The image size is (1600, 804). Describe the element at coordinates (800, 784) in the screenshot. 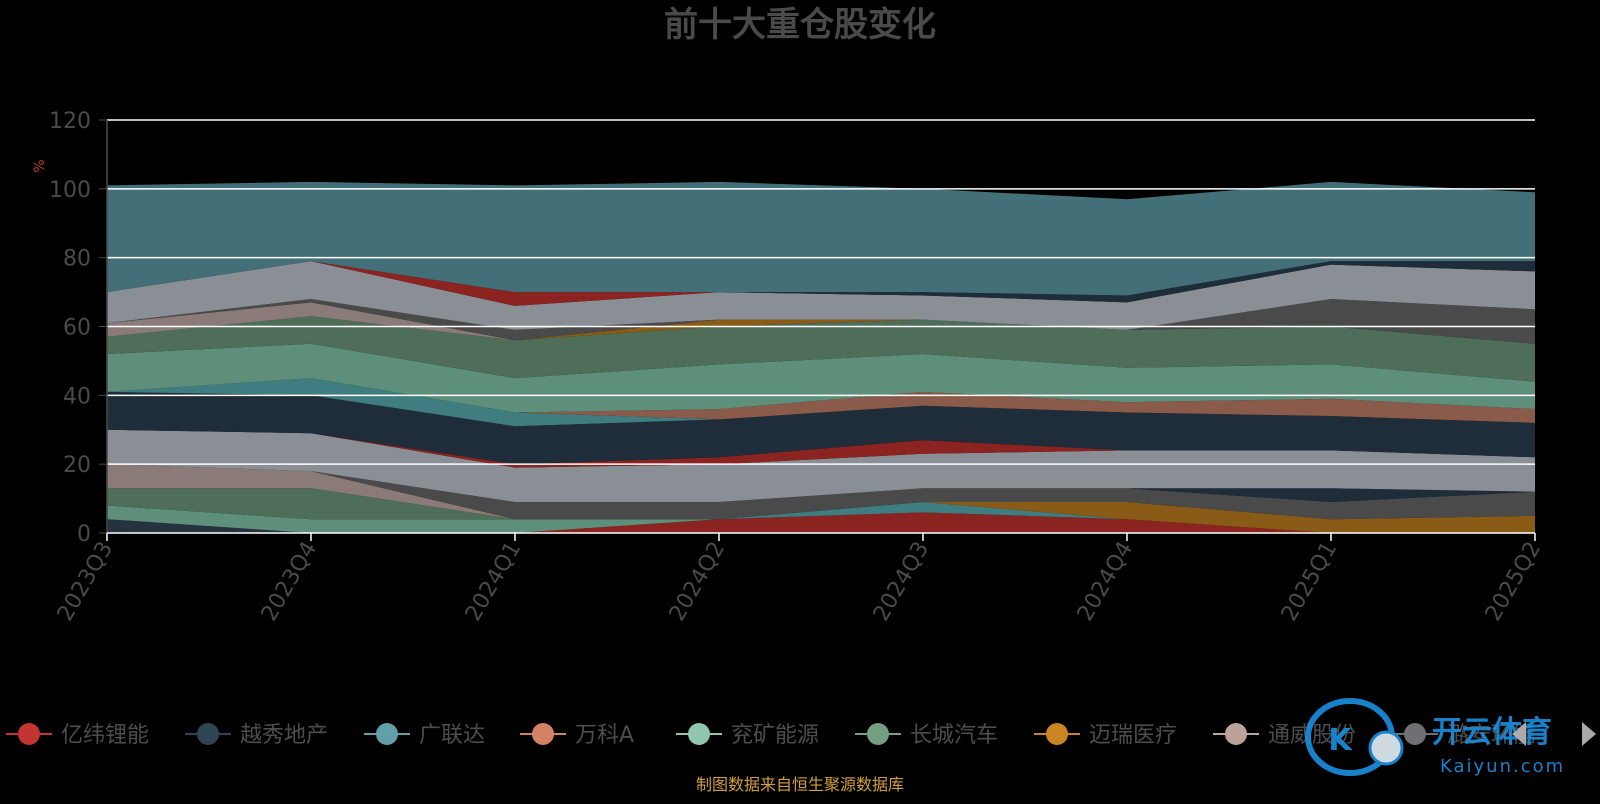

I see `source-note: 制图数据来自恒生聚源数据库` at that location.